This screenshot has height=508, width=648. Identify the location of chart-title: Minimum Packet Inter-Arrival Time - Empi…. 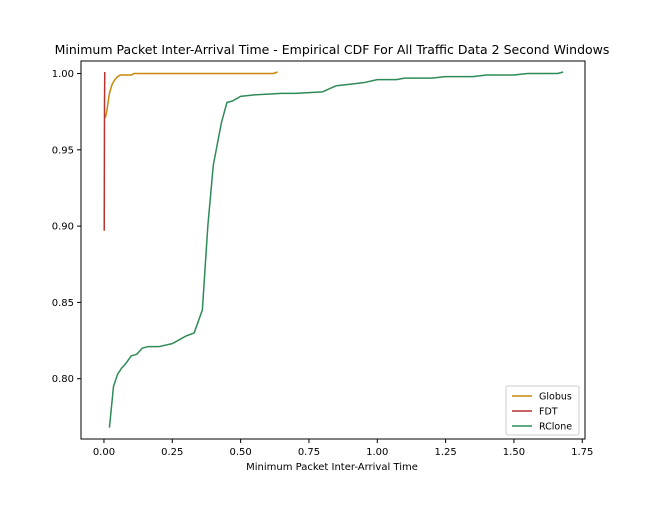
(332, 49).